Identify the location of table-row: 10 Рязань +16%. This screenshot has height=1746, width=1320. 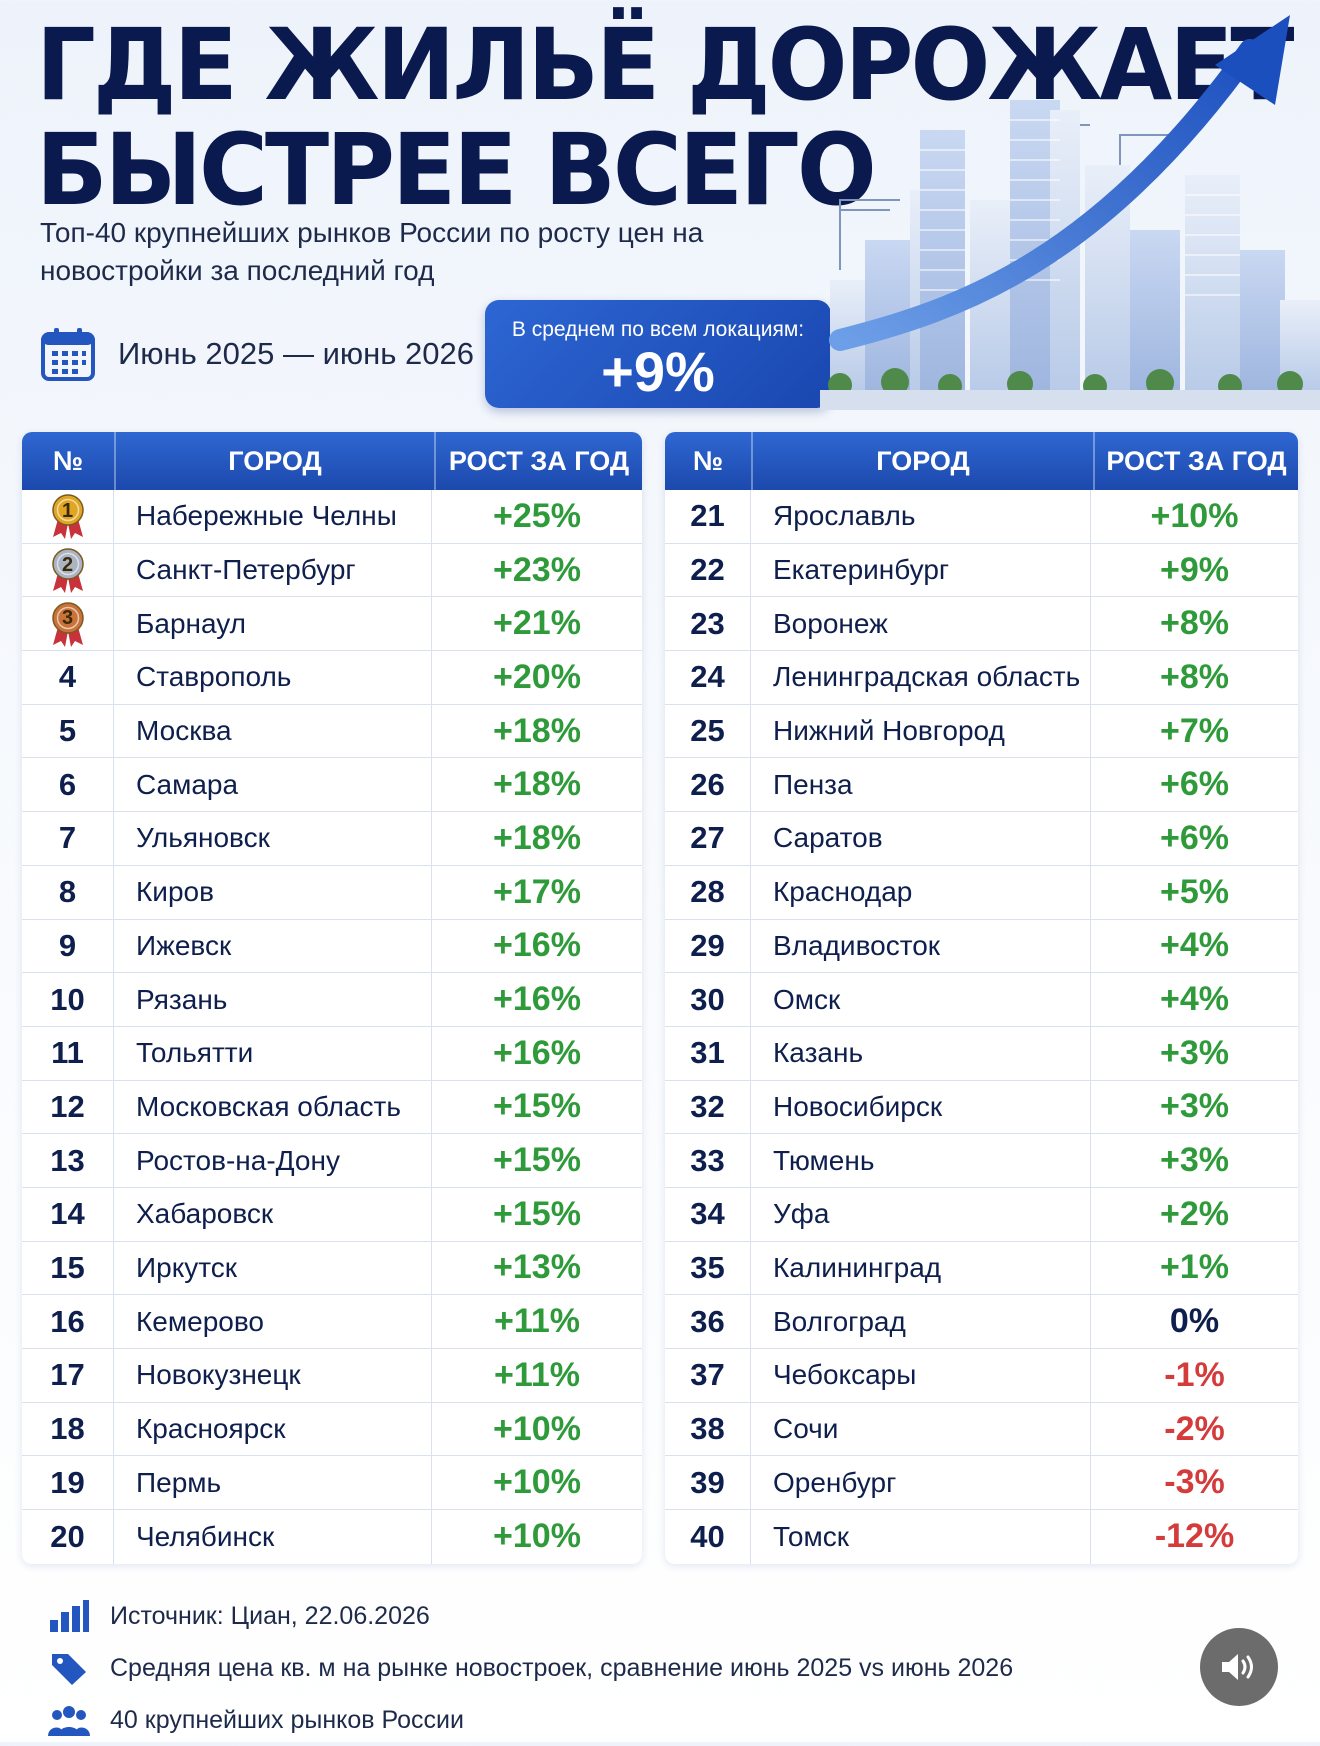
(332, 1000).